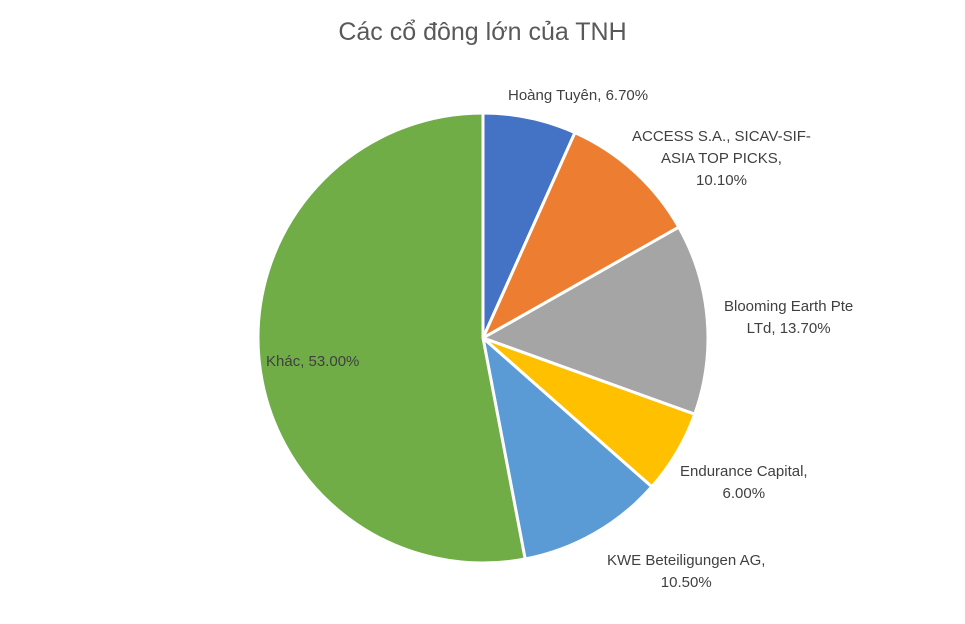 The width and height of the screenshot is (965, 624). I want to click on label-hoang-tuyen: Hoàng Tuyên, 6.70%, so click(578, 95).